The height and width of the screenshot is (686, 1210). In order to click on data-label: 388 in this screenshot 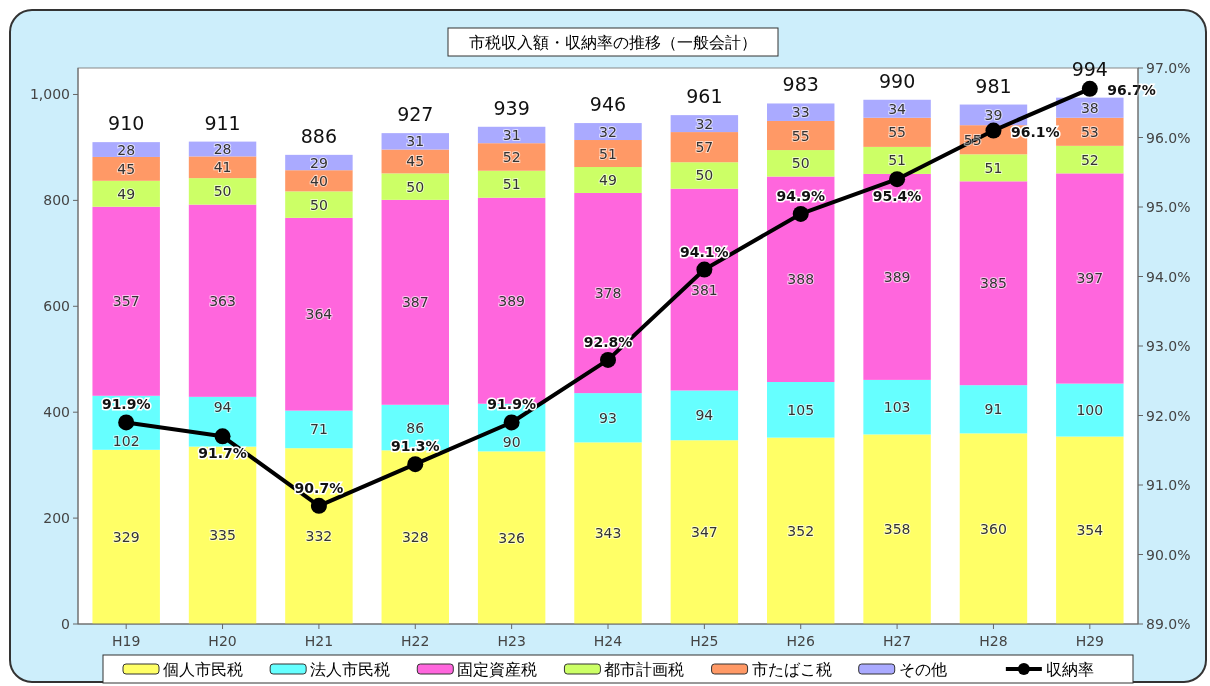, I will do `click(801, 279)`.